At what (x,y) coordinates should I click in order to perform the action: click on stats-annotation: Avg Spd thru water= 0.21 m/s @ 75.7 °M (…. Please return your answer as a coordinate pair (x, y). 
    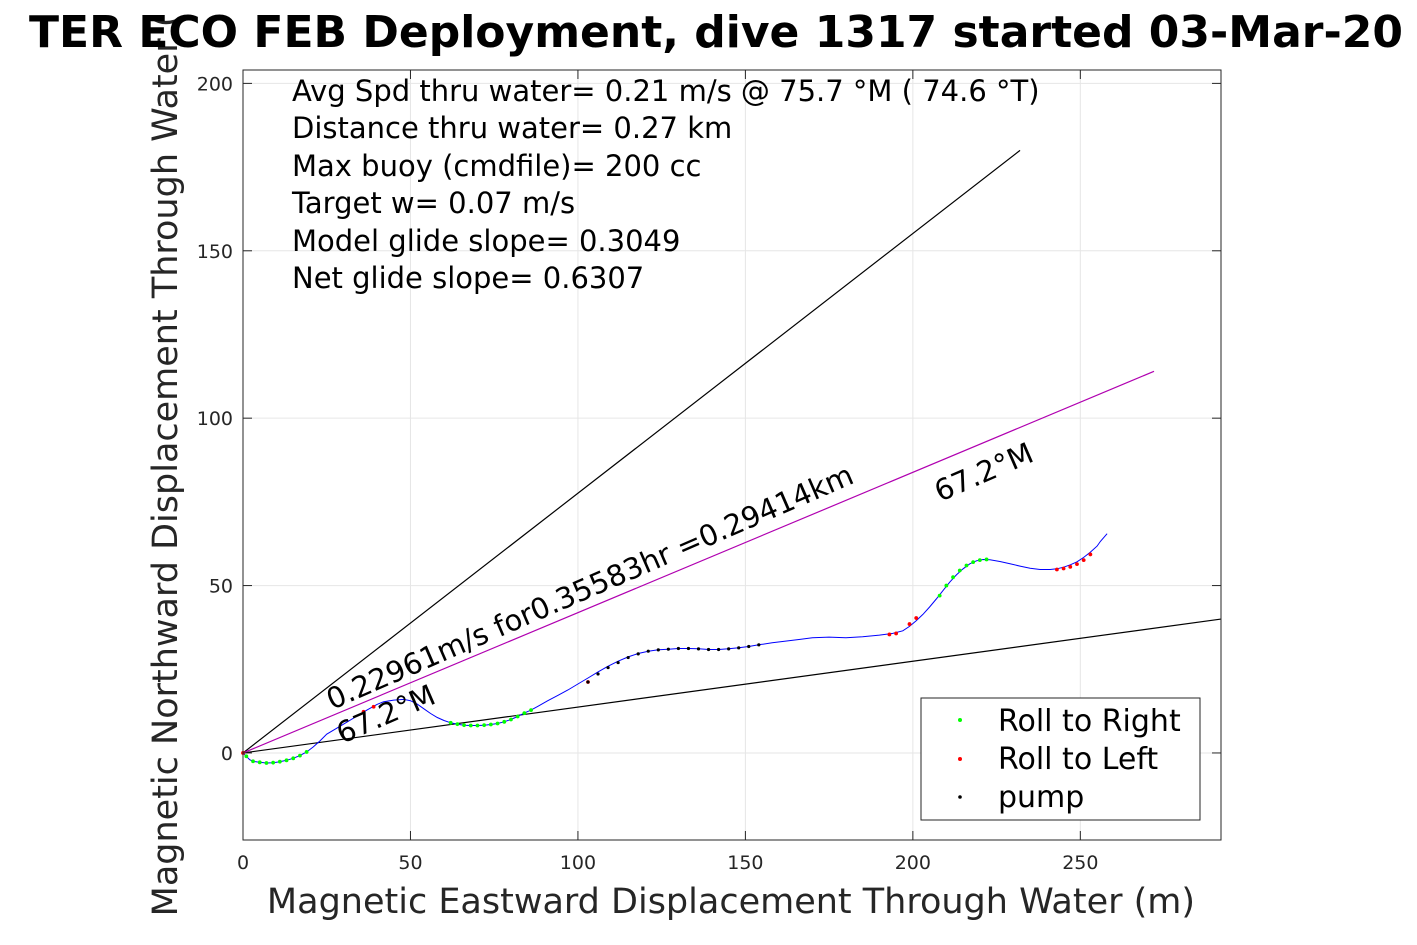
    Looking at the image, I should click on (665, 184).